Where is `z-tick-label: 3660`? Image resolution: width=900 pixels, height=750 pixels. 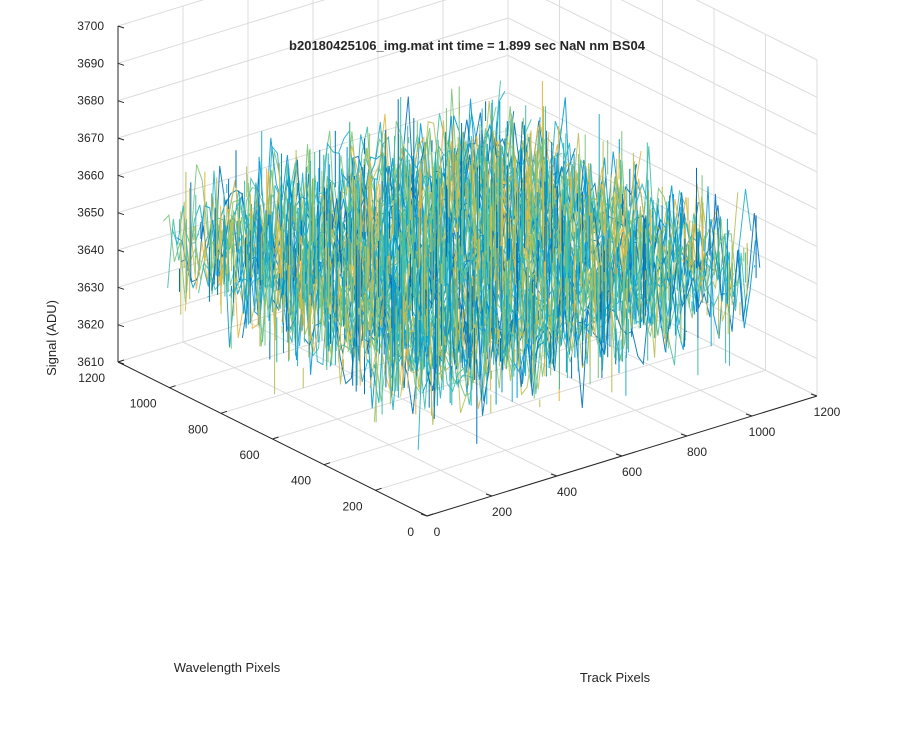 z-tick-label: 3660 is located at coordinates (90, 175).